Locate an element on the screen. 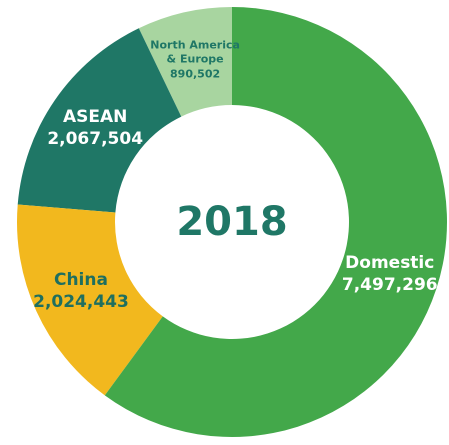 This screenshot has height=445, width=449. slice-label: North America & Europe 890,502 is located at coordinates (195, 60).